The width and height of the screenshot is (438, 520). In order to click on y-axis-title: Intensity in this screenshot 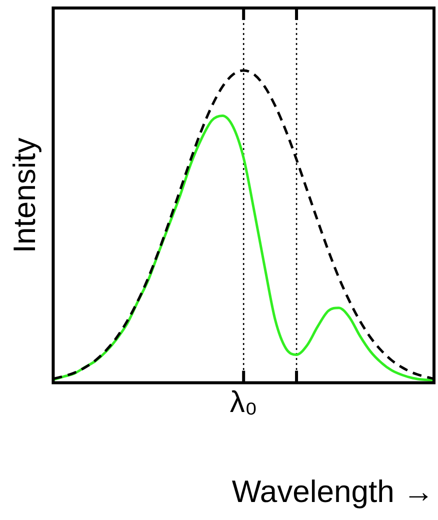, I will do `click(24, 195)`.